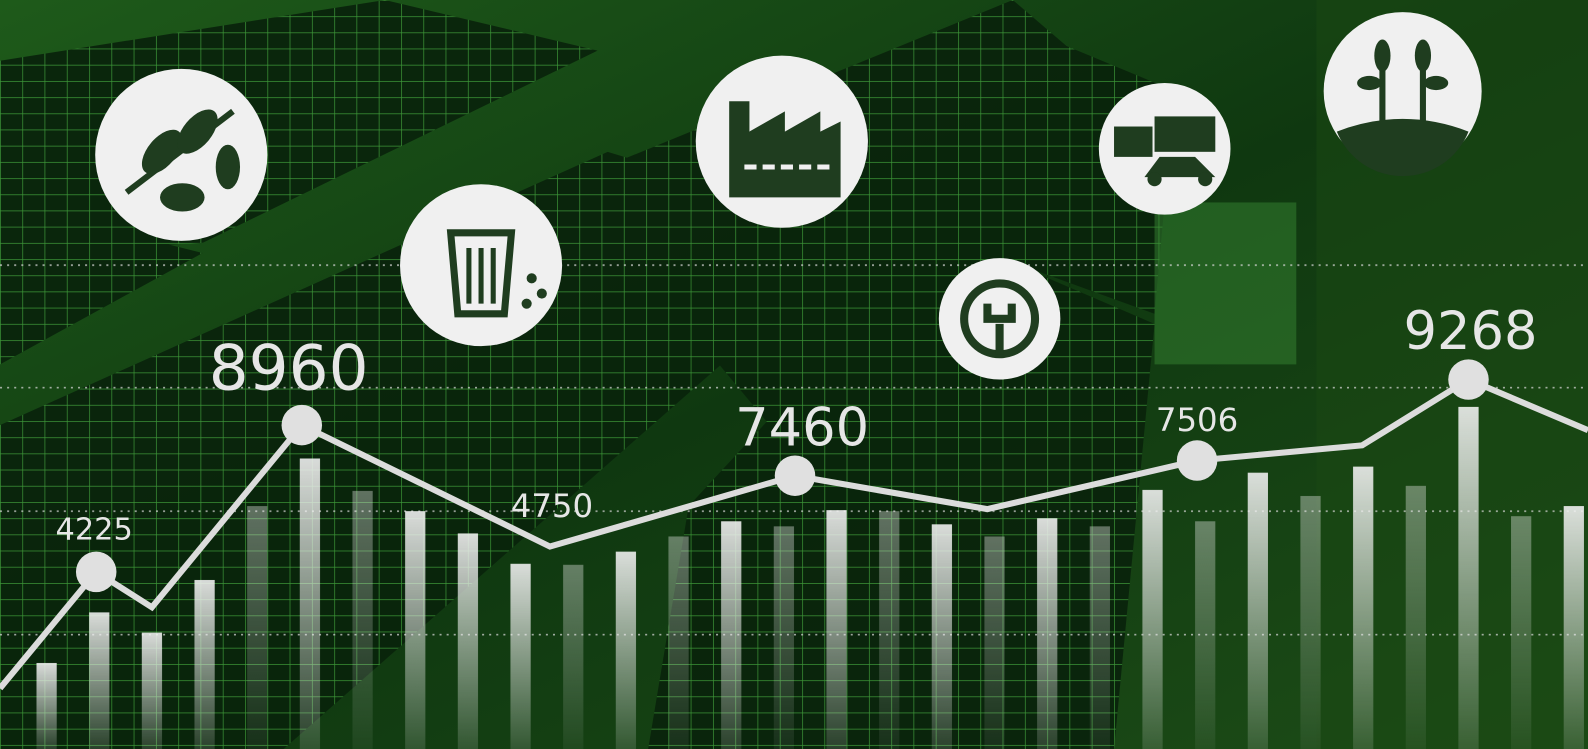 The image size is (1588, 749). I want to click on vehicles-icon, so click(1164, 148).